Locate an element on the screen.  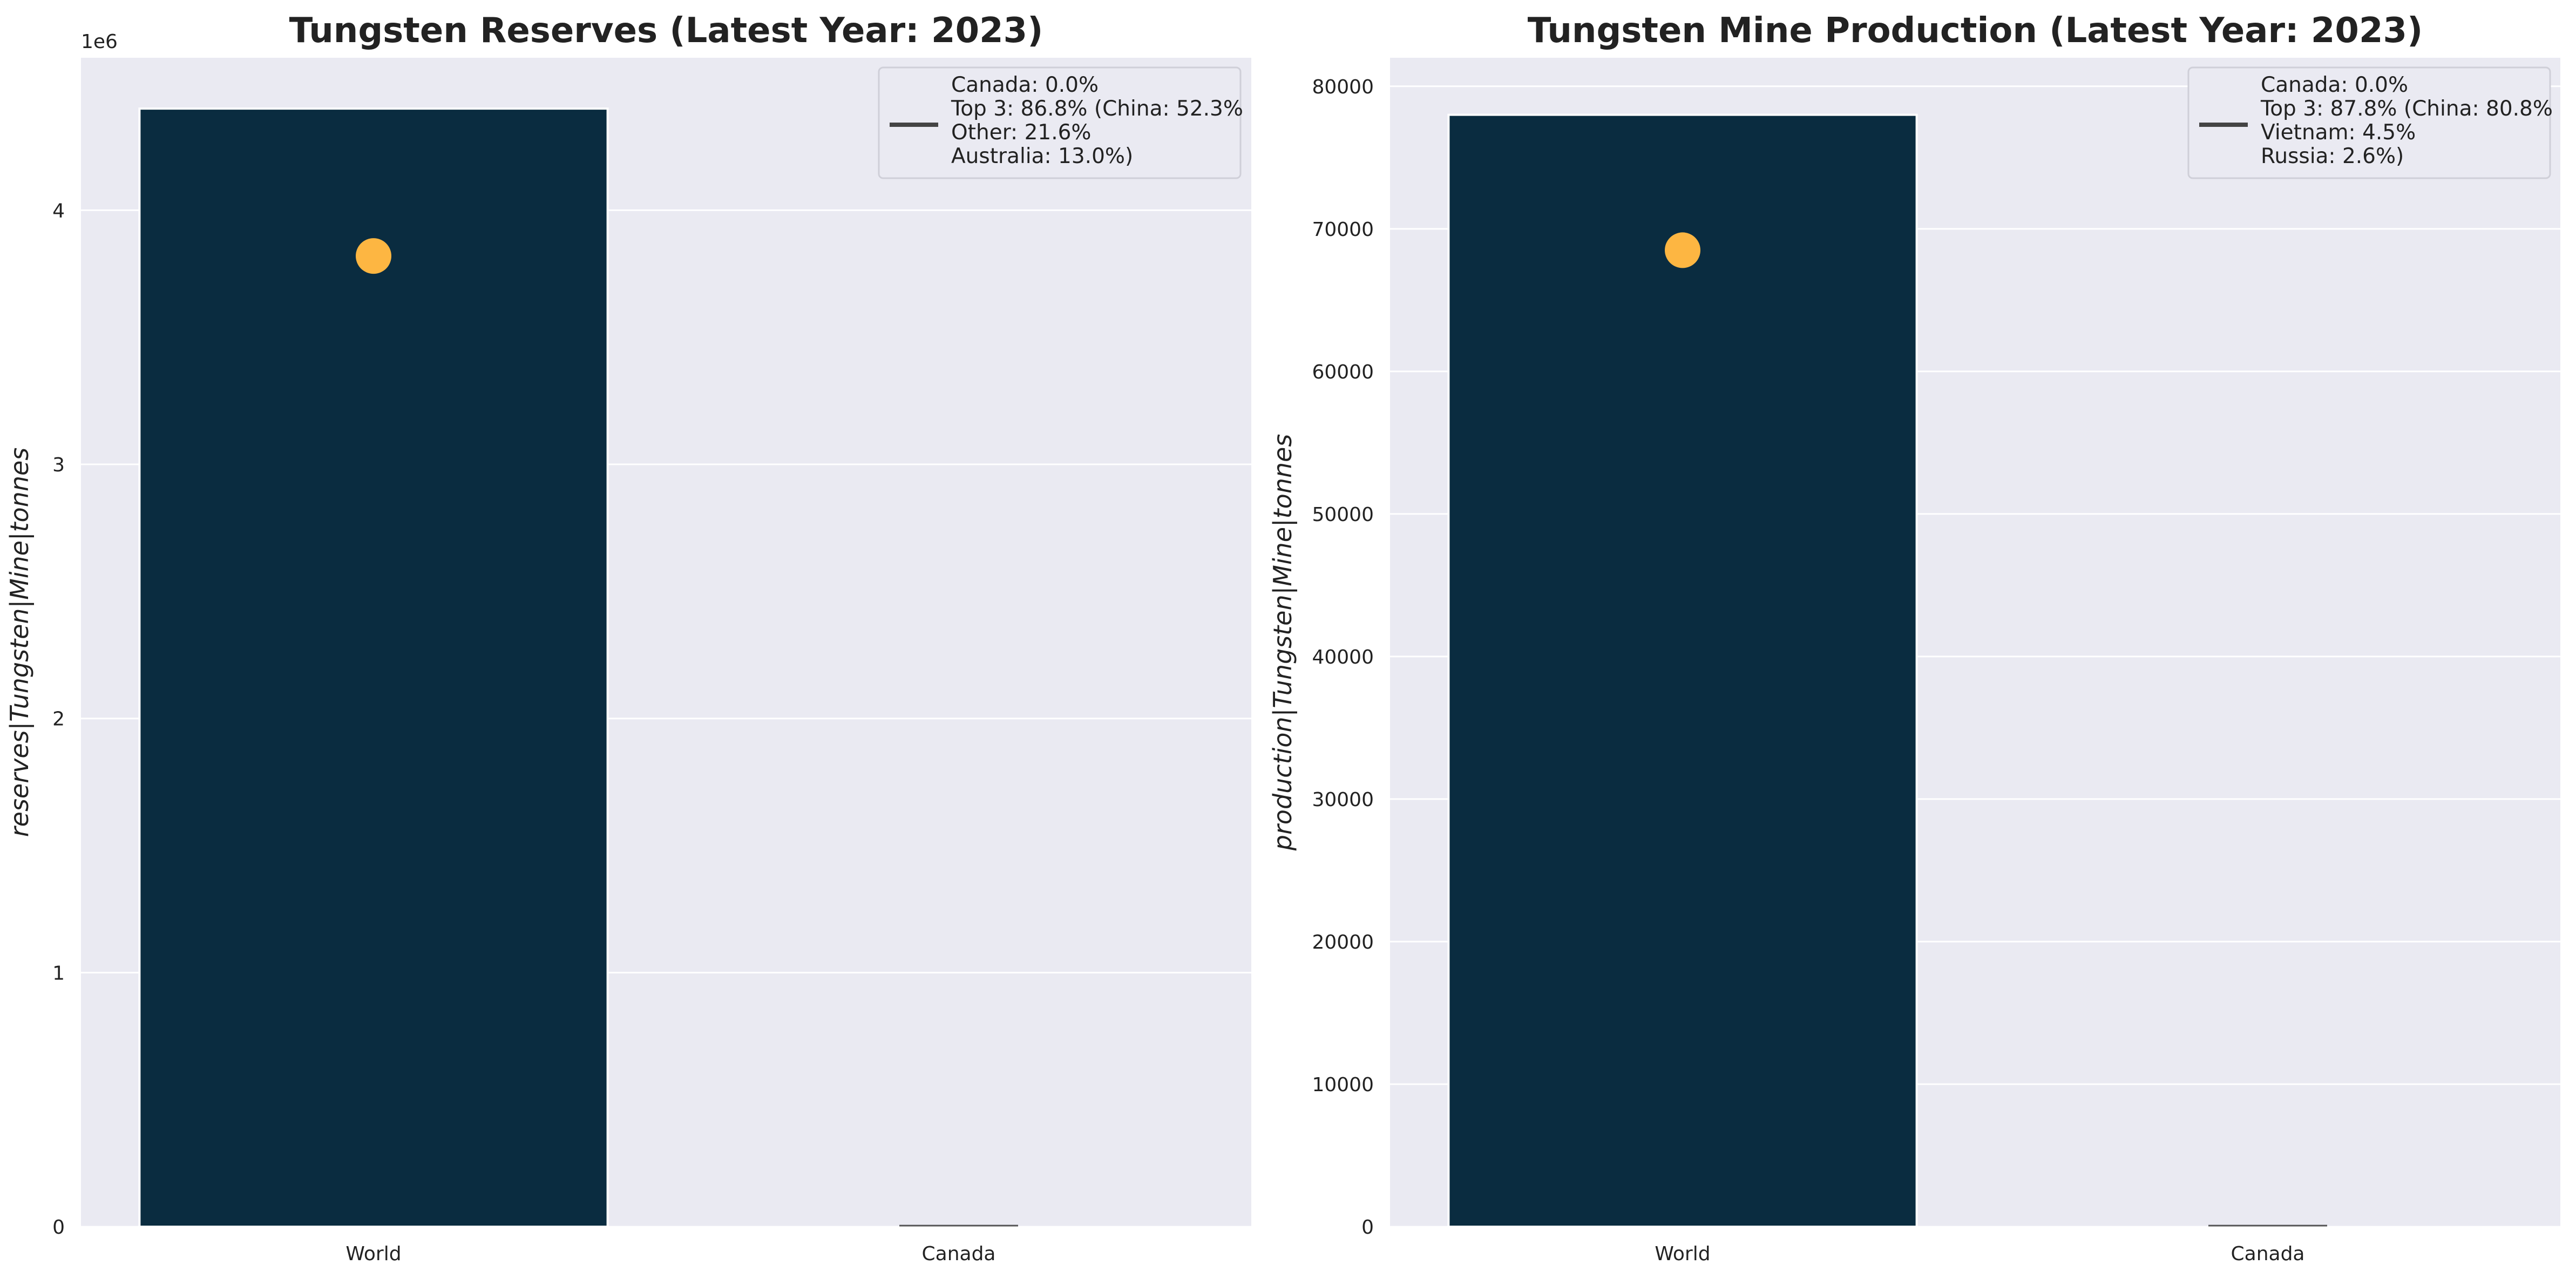
legend-entry: Other: 21.6% is located at coordinates (1021, 132).